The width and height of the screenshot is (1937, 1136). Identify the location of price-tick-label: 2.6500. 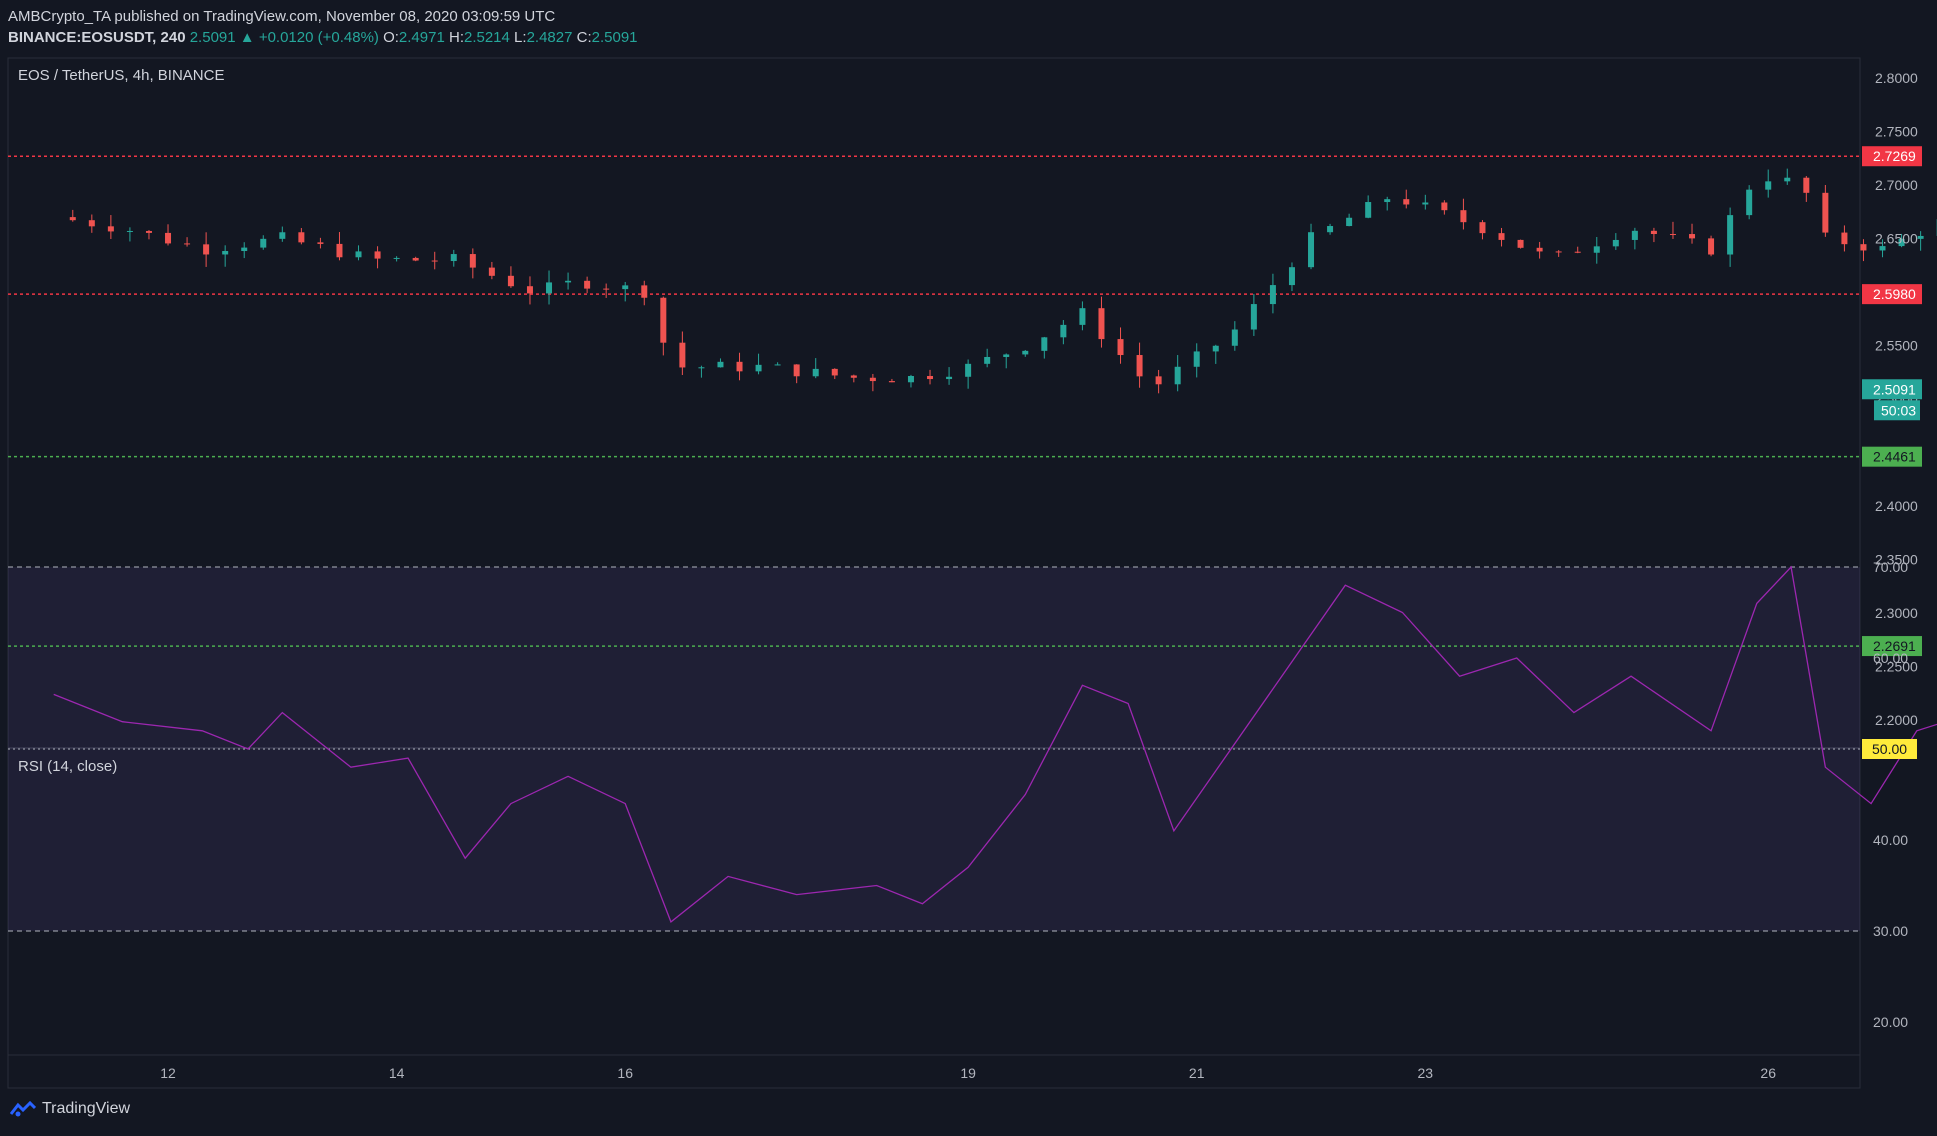
(1896, 239).